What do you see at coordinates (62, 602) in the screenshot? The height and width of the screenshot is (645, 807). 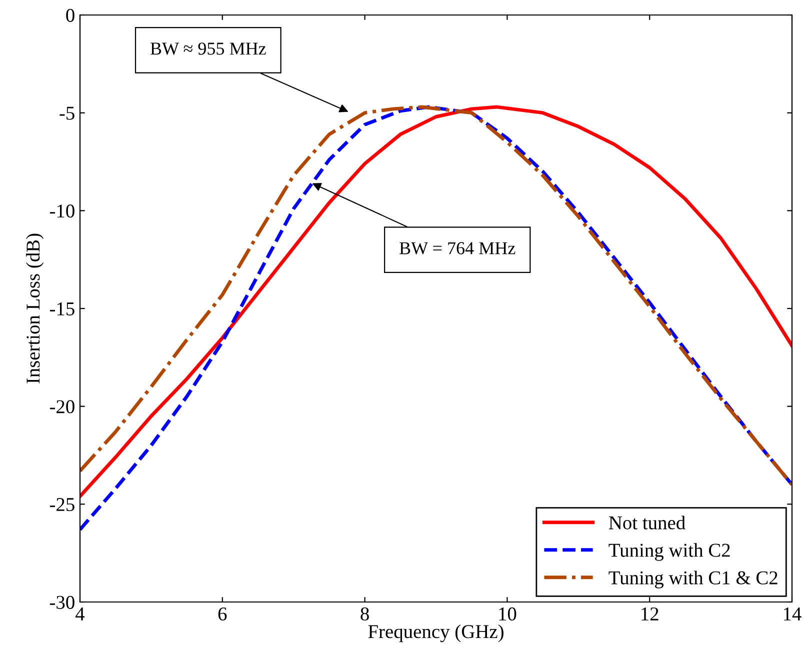 I see `y-tick-label: -30` at bounding box center [62, 602].